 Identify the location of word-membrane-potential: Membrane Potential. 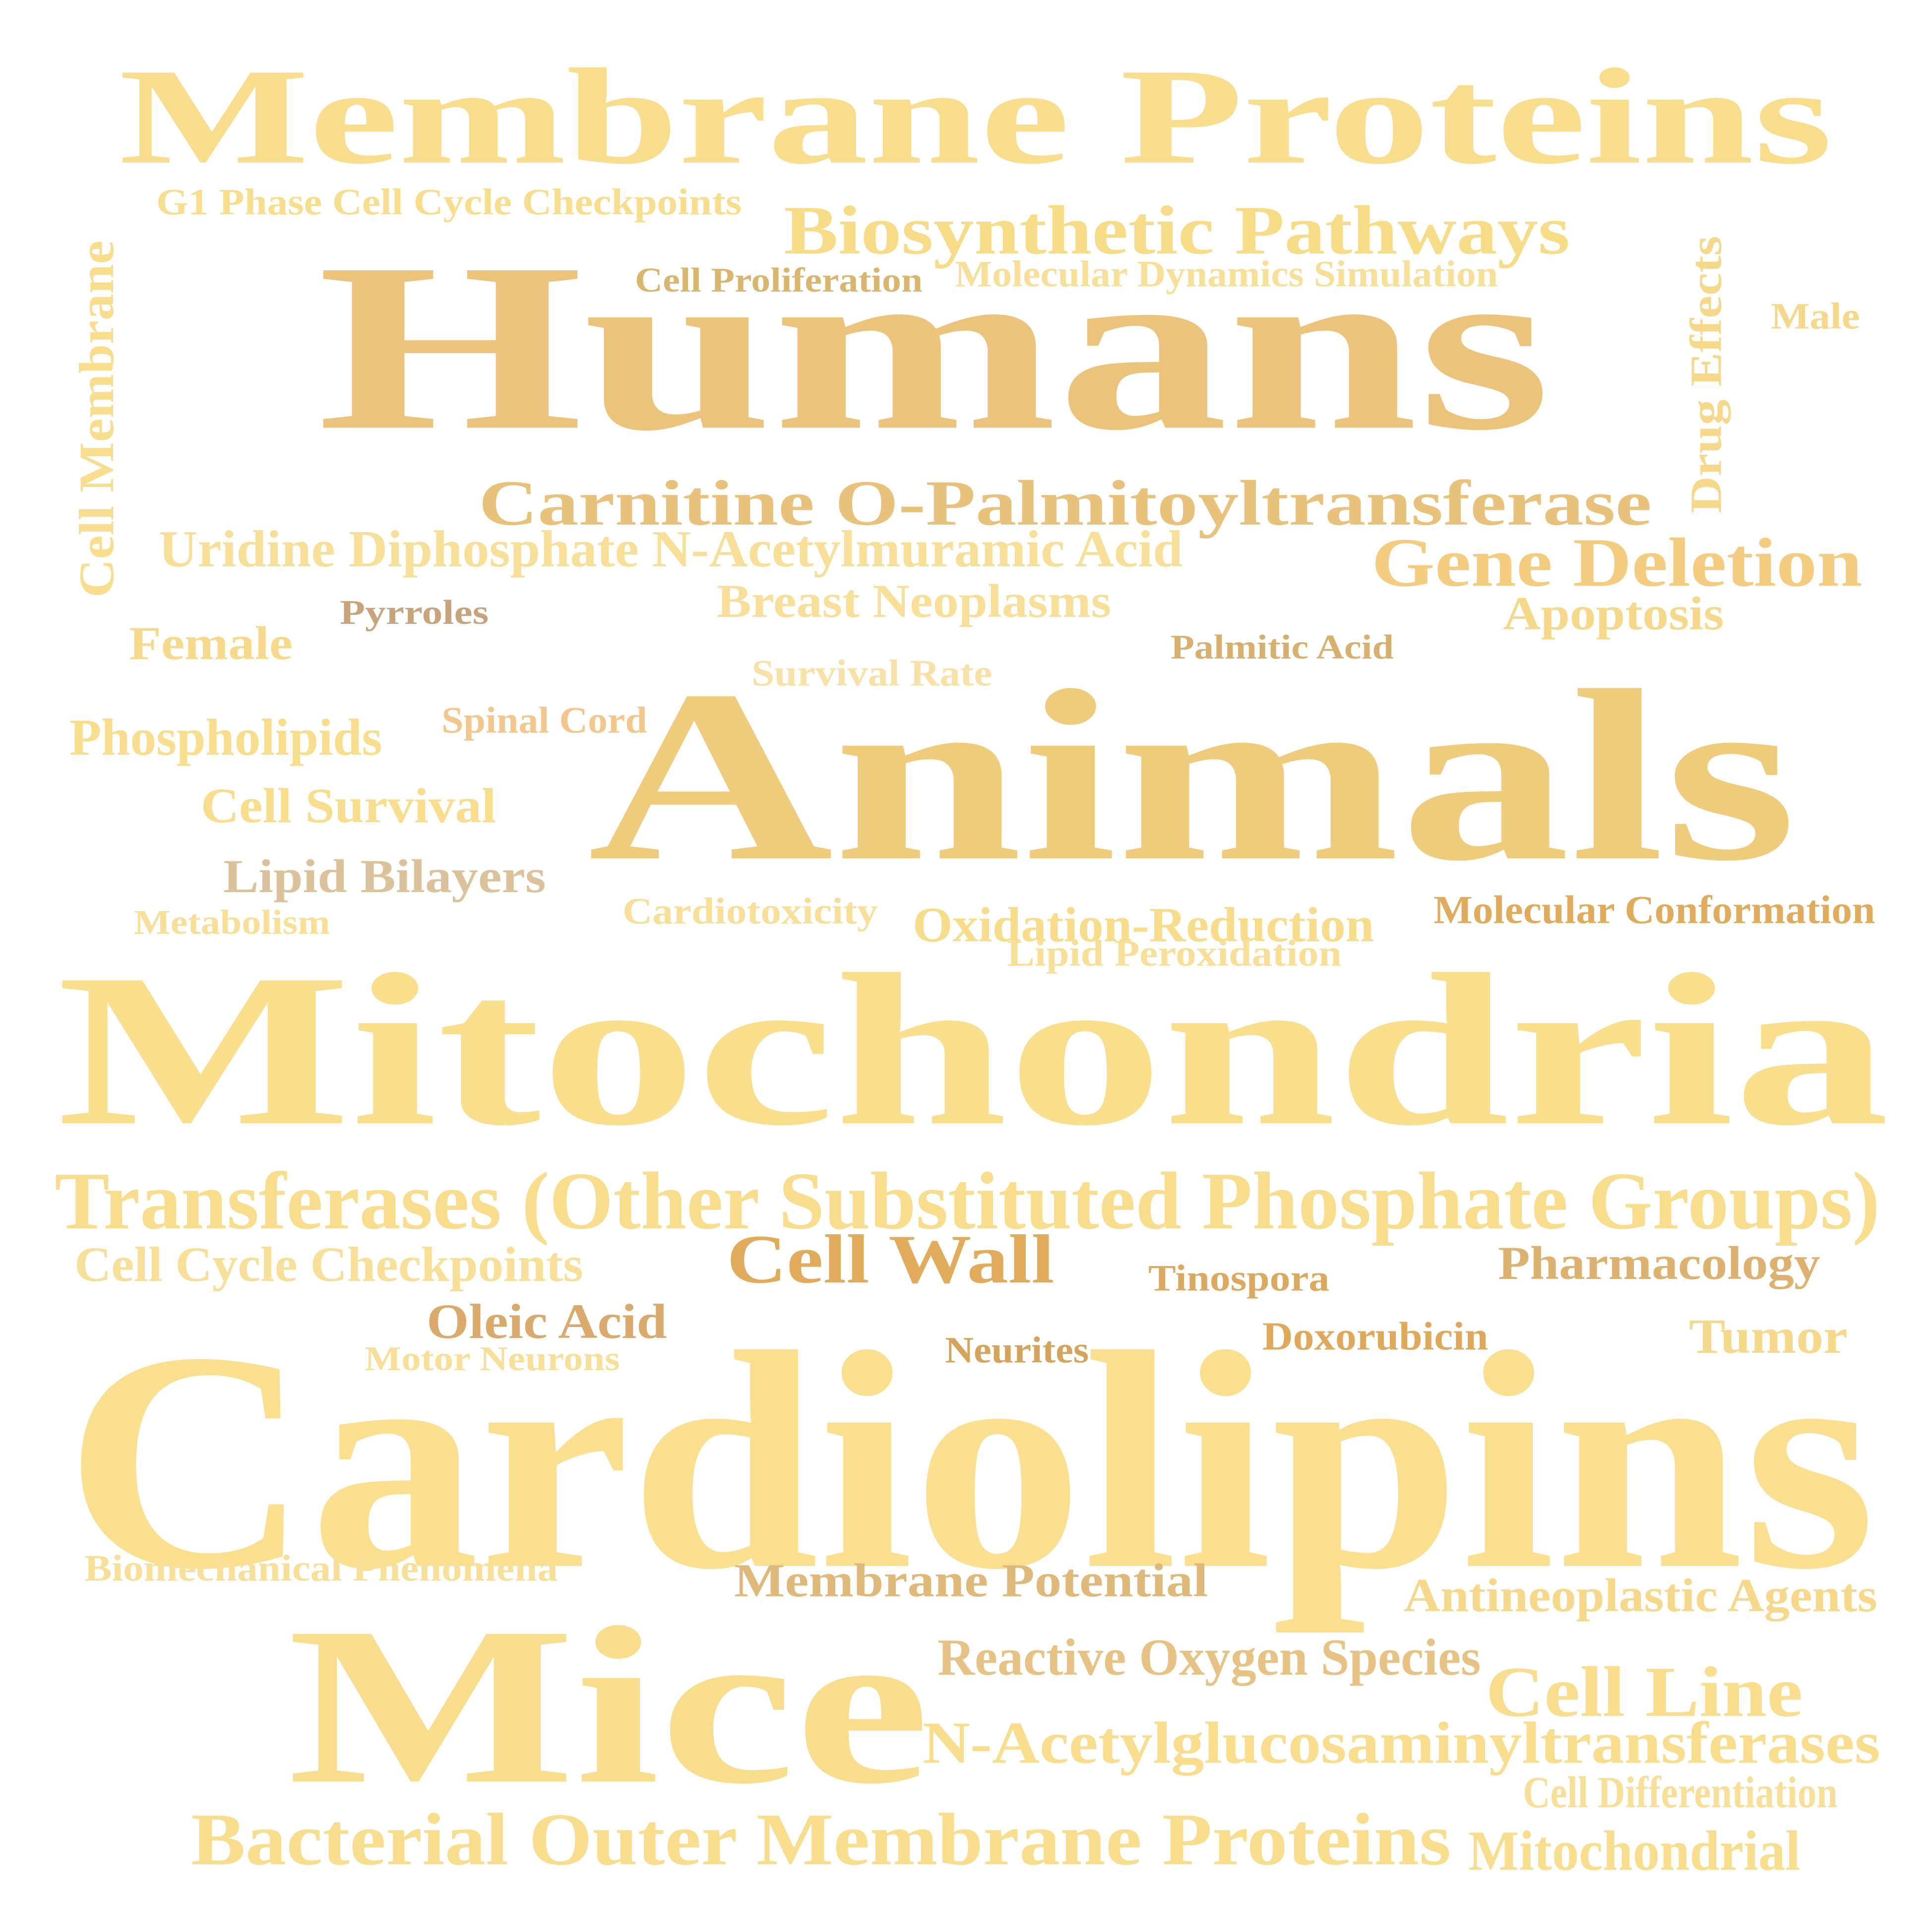
(971, 1580).